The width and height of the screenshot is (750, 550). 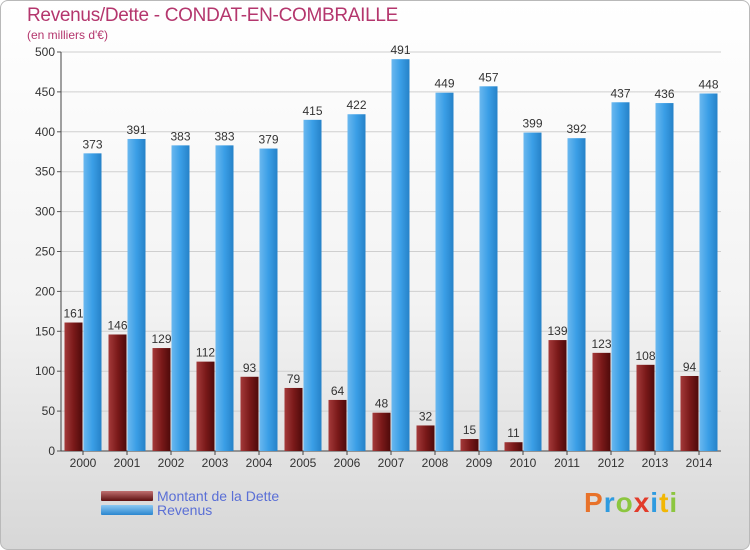 I want to click on proxiti-logo: Proxiti, so click(x=631, y=503).